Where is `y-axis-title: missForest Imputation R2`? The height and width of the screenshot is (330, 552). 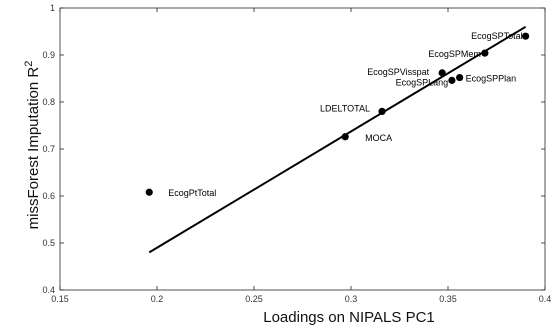
y-axis-title: missForest Imputation R2 is located at coordinates (32, 145).